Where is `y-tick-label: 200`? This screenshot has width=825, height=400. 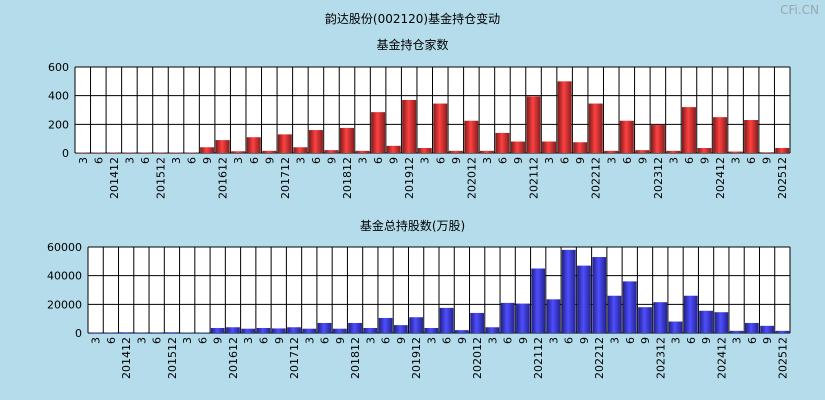 y-tick-label: 200 is located at coordinates (58, 124).